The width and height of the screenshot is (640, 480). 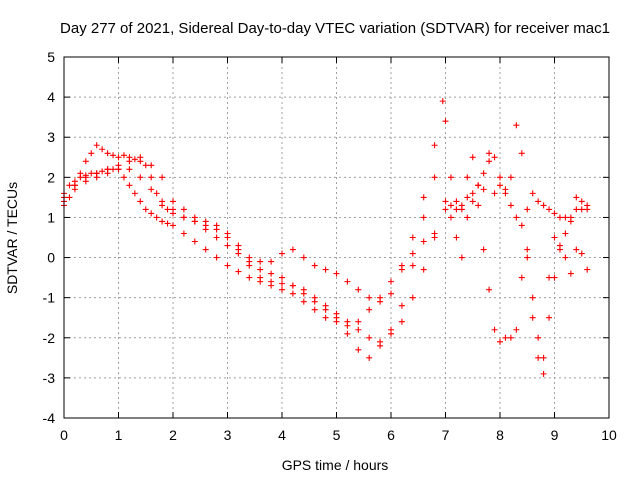 I want to click on y-tick-label: -1, so click(x=49, y=298).